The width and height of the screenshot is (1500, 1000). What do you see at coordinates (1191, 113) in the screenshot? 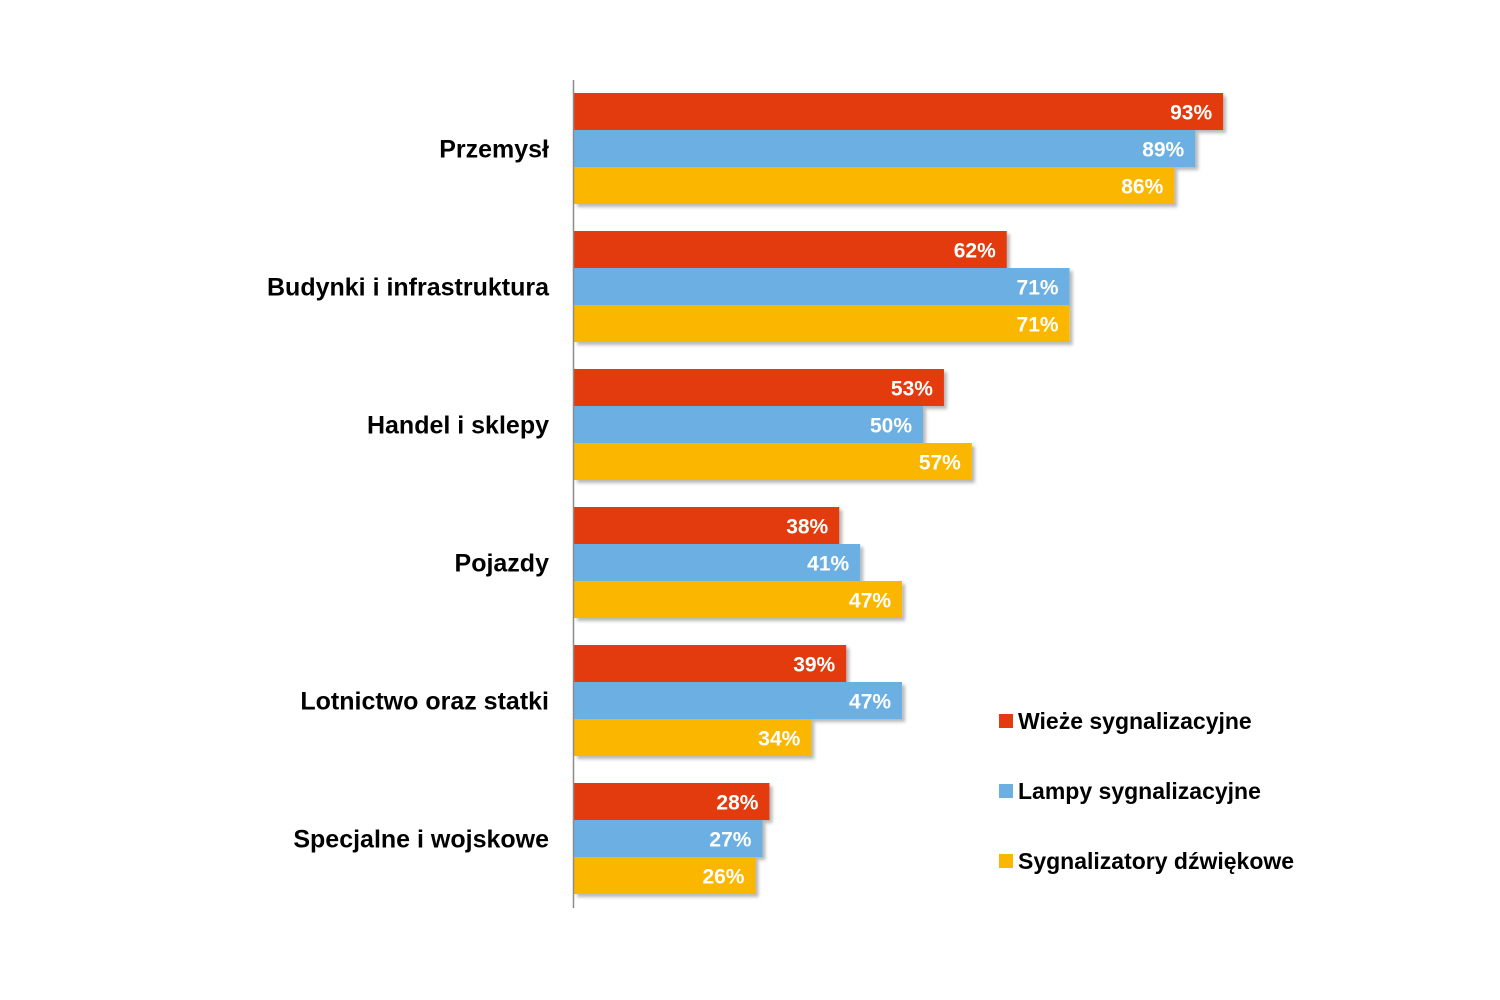
I see `data-label: 93%` at bounding box center [1191, 113].